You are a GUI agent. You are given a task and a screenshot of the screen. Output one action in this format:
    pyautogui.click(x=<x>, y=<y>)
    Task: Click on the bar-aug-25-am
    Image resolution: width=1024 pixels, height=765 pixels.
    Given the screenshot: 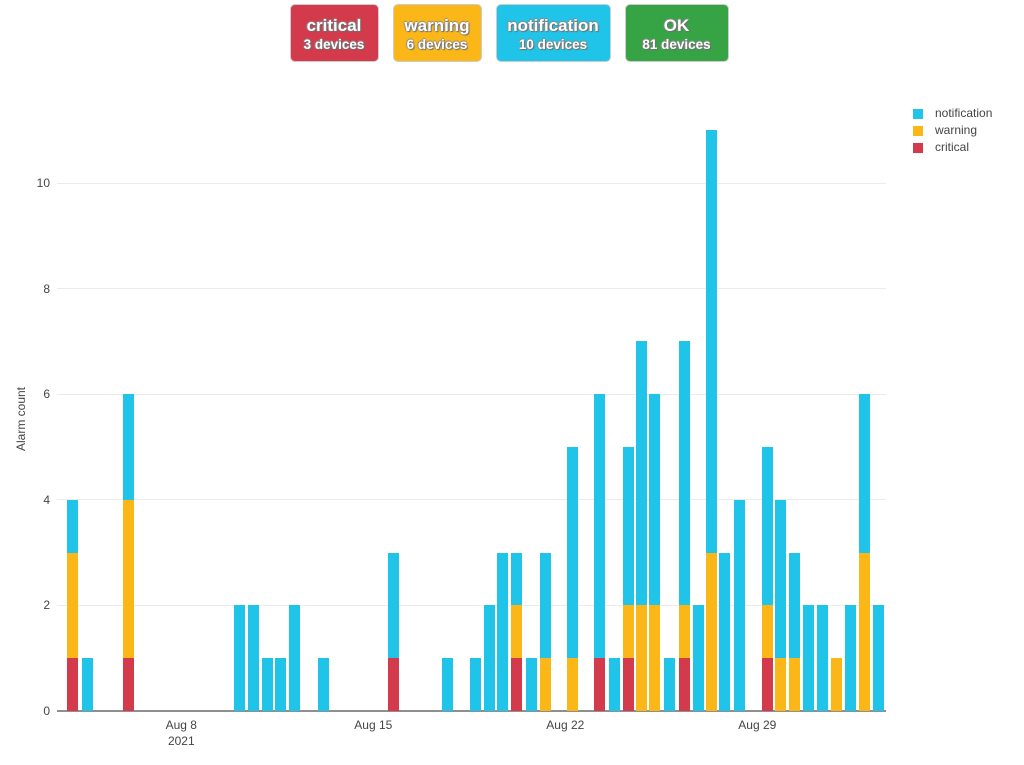 What is the action you would take?
    pyautogui.click(x=655, y=552)
    